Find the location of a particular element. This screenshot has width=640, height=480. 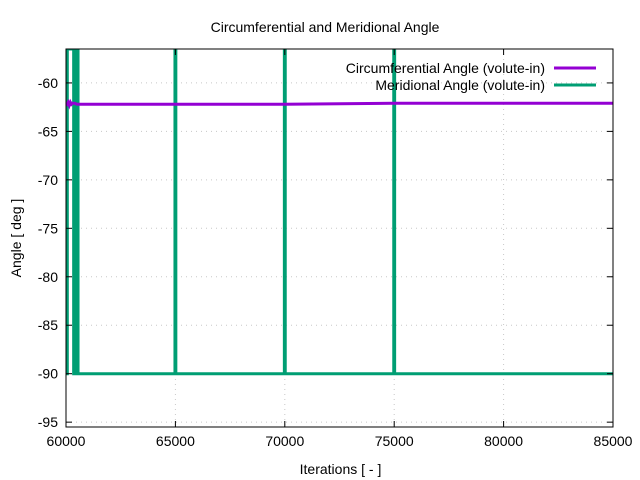

x-tick-label: 85000 is located at coordinates (613, 441).